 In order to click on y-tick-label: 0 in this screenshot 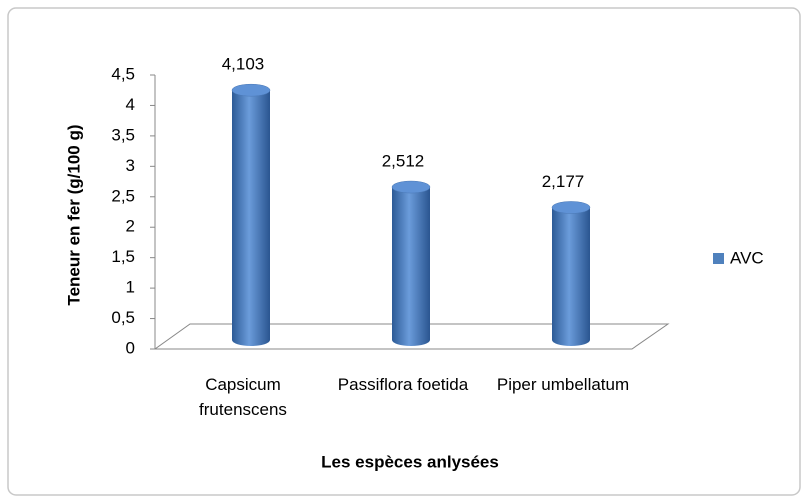, I will do `click(130, 347)`.